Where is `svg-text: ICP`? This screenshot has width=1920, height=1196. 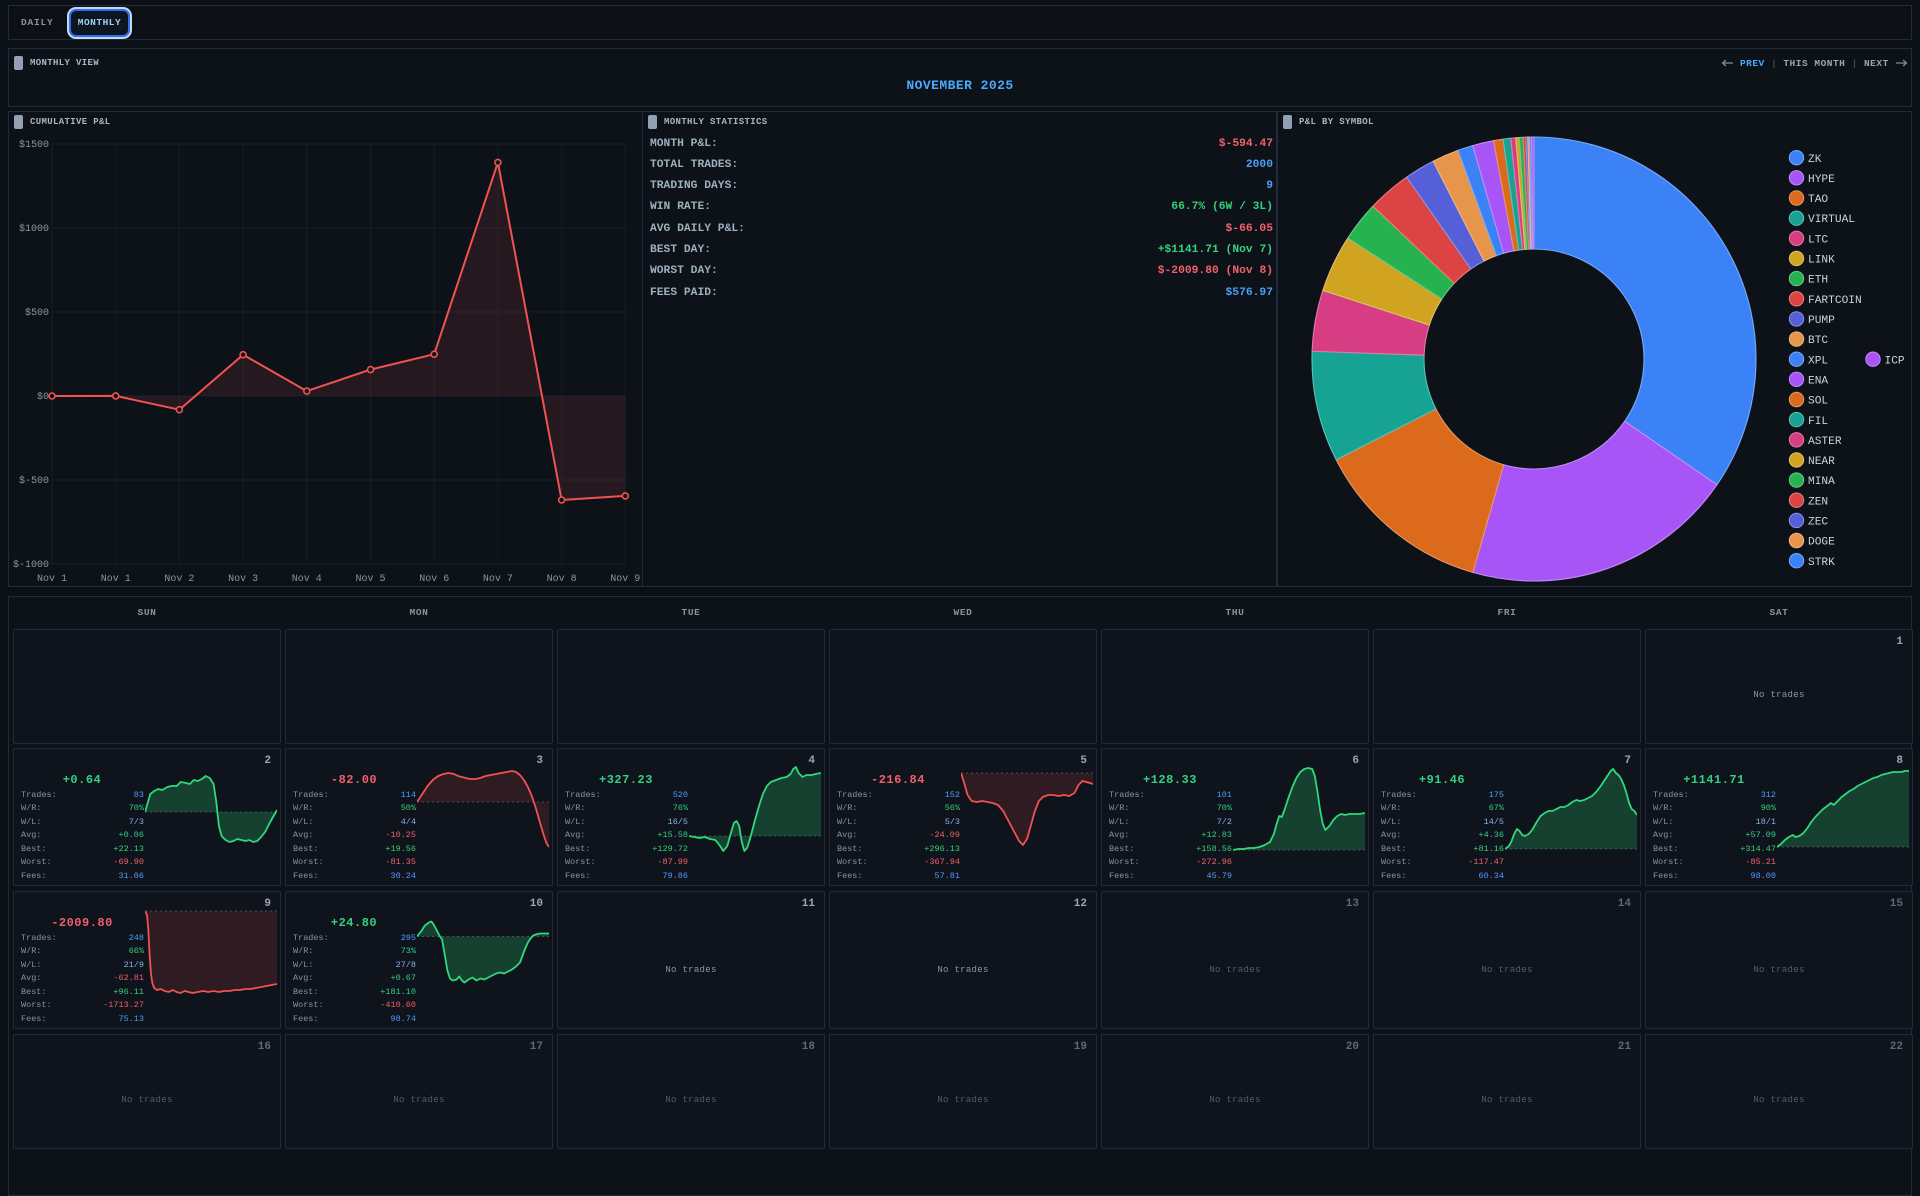 svg-text: ICP is located at coordinates (1895, 361).